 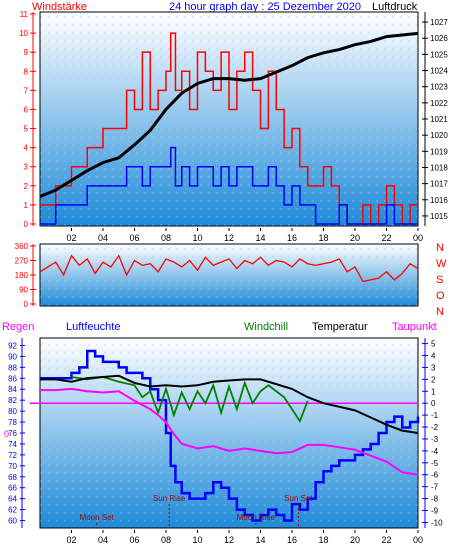 What do you see at coordinates (12, 356) in the screenshot?
I see `humidity-tick-label: 90` at bounding box center [12, 356].